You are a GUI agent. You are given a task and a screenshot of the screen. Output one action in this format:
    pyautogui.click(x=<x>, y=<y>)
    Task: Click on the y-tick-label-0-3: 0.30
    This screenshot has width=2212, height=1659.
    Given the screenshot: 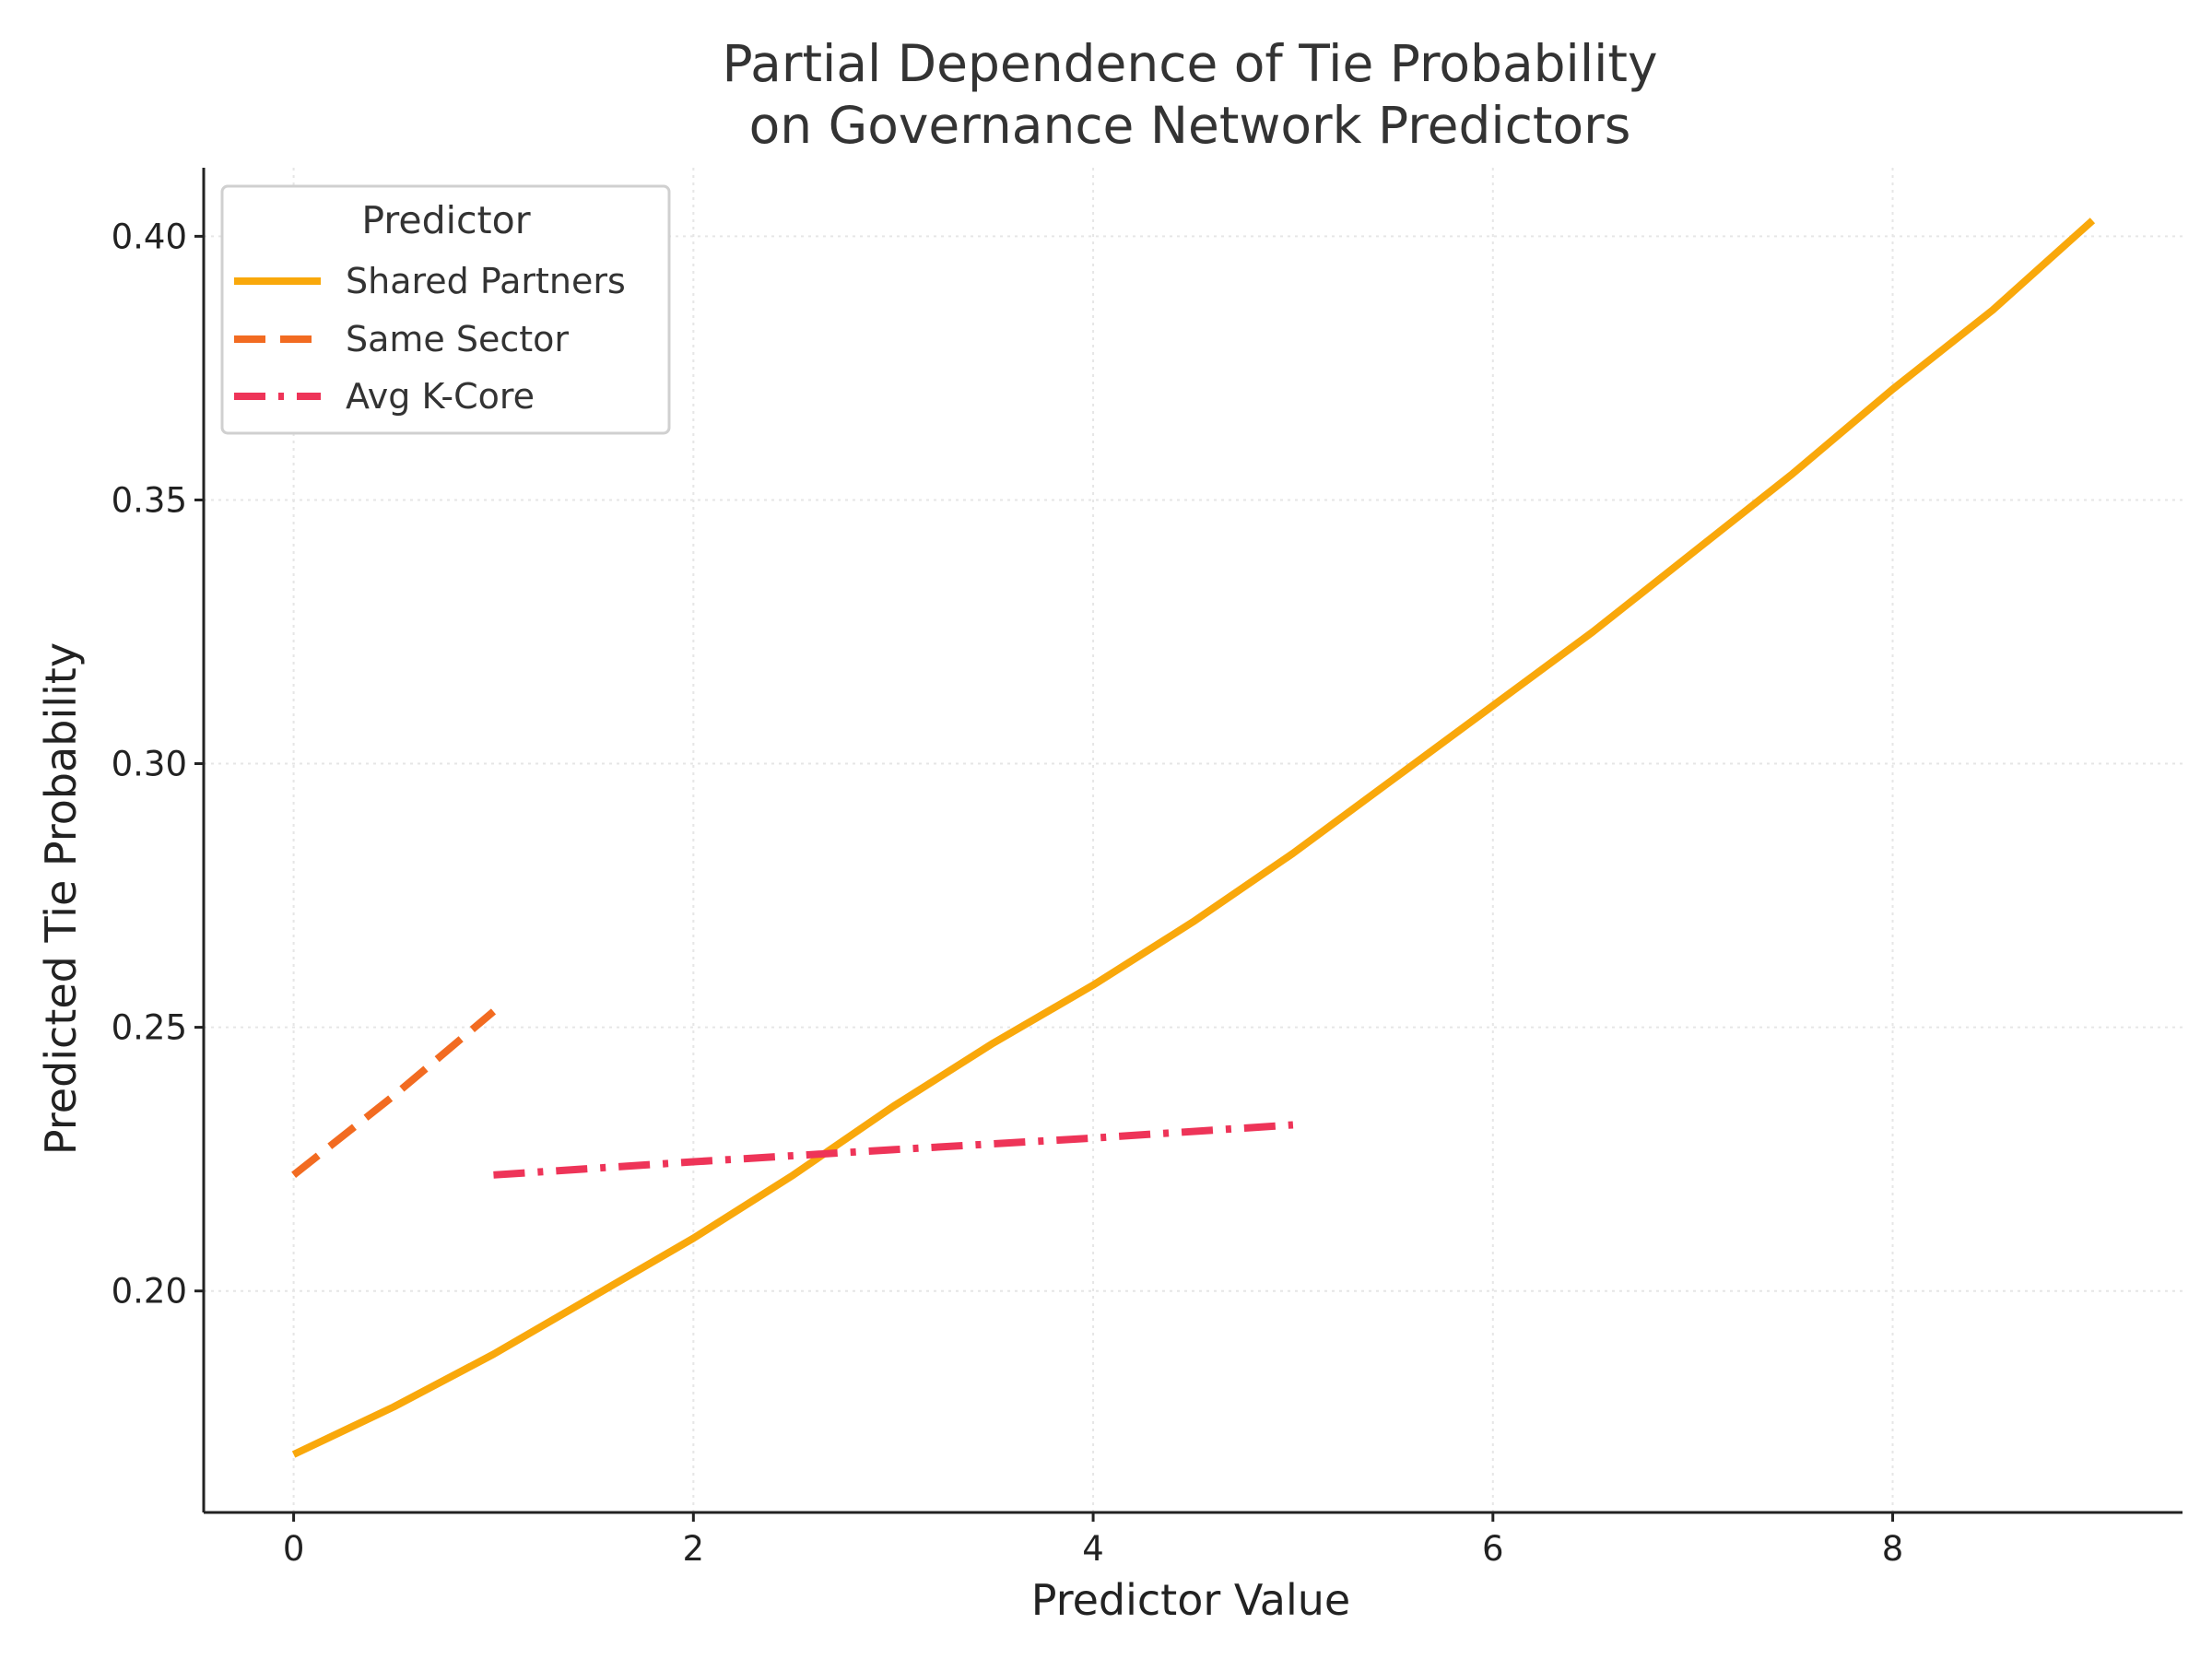 What is the action you would take?
    pyautogui.click(x=149, y=764)
    